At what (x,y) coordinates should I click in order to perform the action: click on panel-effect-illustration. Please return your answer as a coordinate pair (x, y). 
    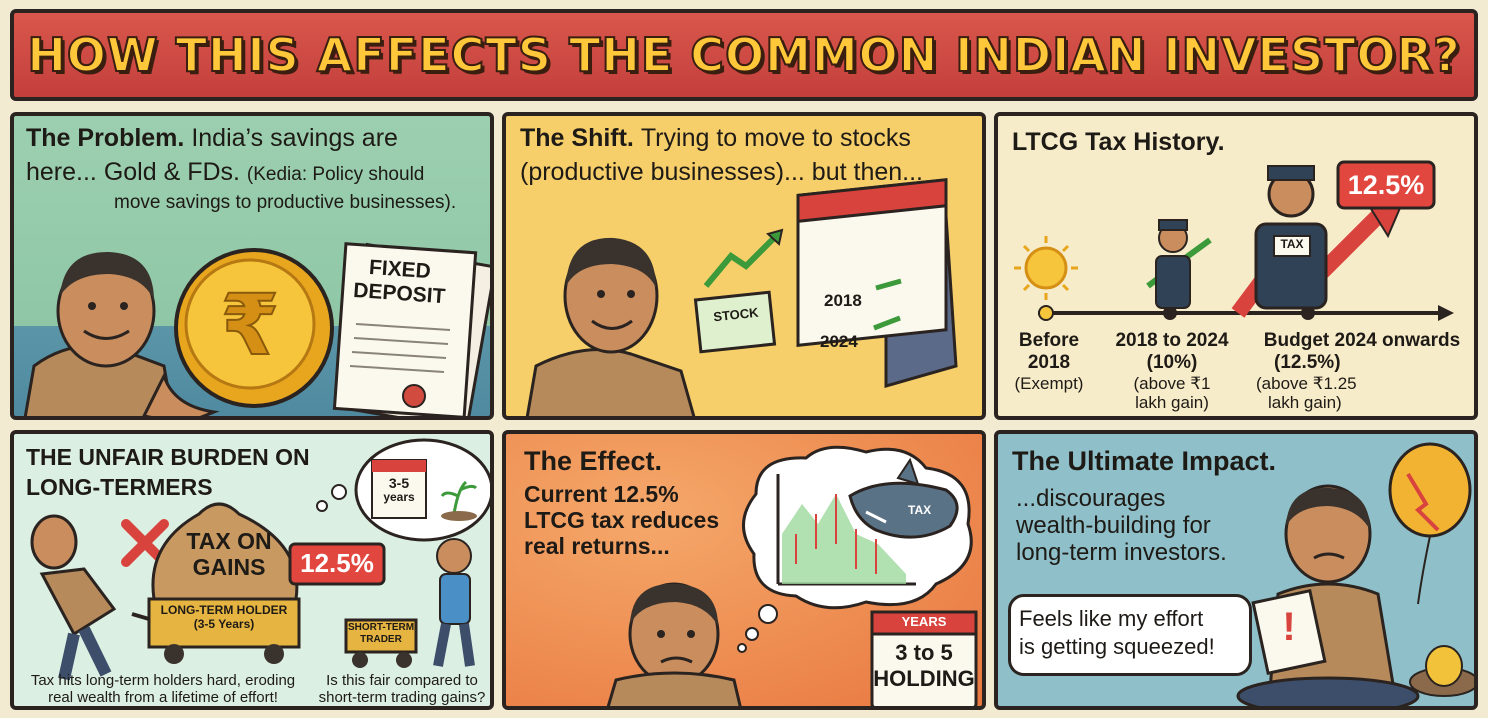
    Looking at the image, I should click on (792, 575).